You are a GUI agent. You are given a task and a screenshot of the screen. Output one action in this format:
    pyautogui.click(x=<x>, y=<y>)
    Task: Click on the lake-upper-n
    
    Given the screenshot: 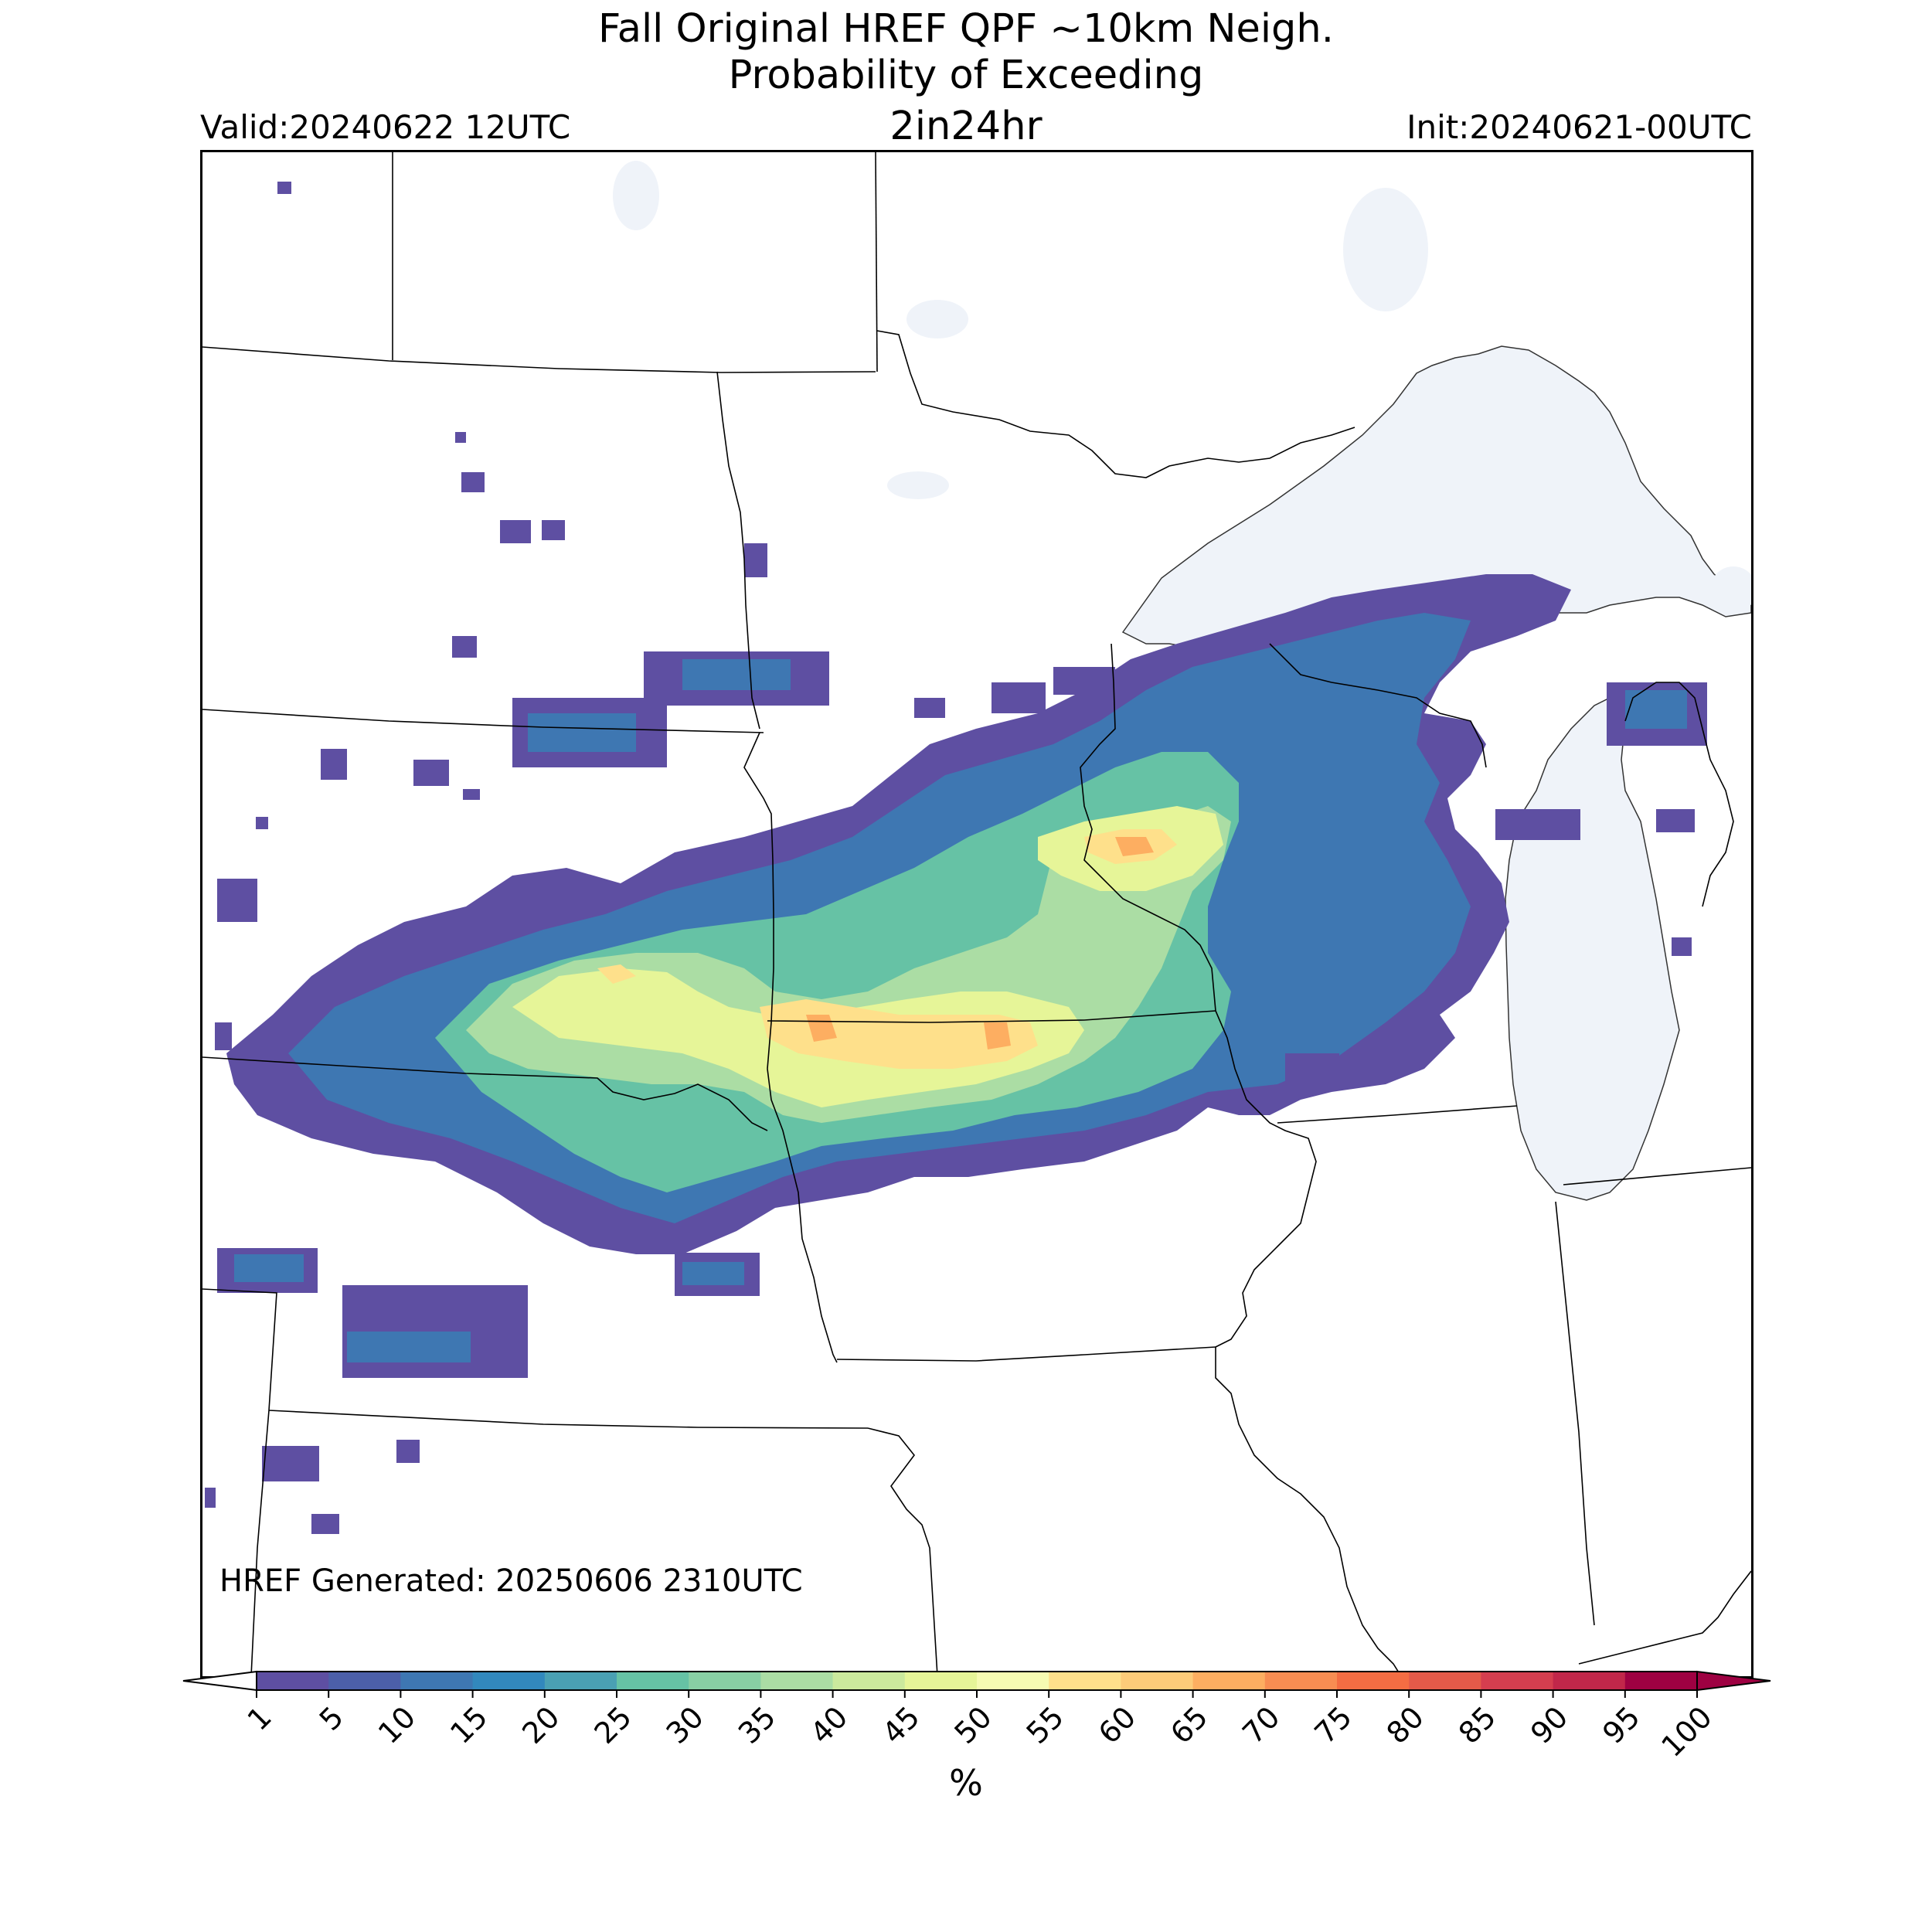 What is the action you would take?
    pyautogui.click(x=636, y=196)
    